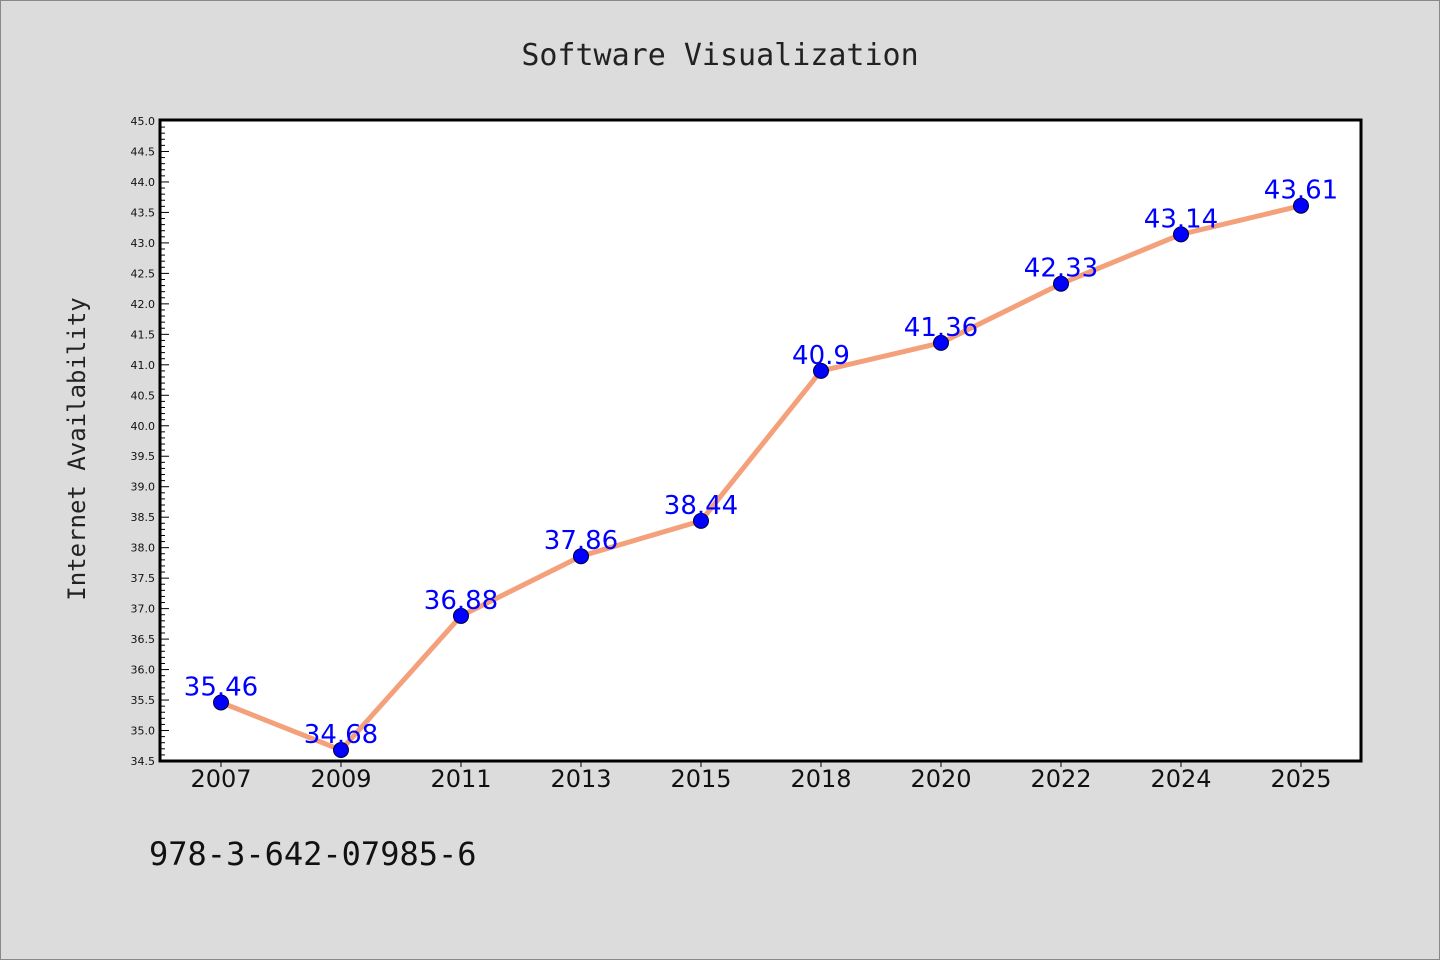 Image resolution: width=1440 pixels, height=960 pixels. Describe the element at coordinates (941, 328) in the screenshot. I see `data-label: 41.36` at that location.